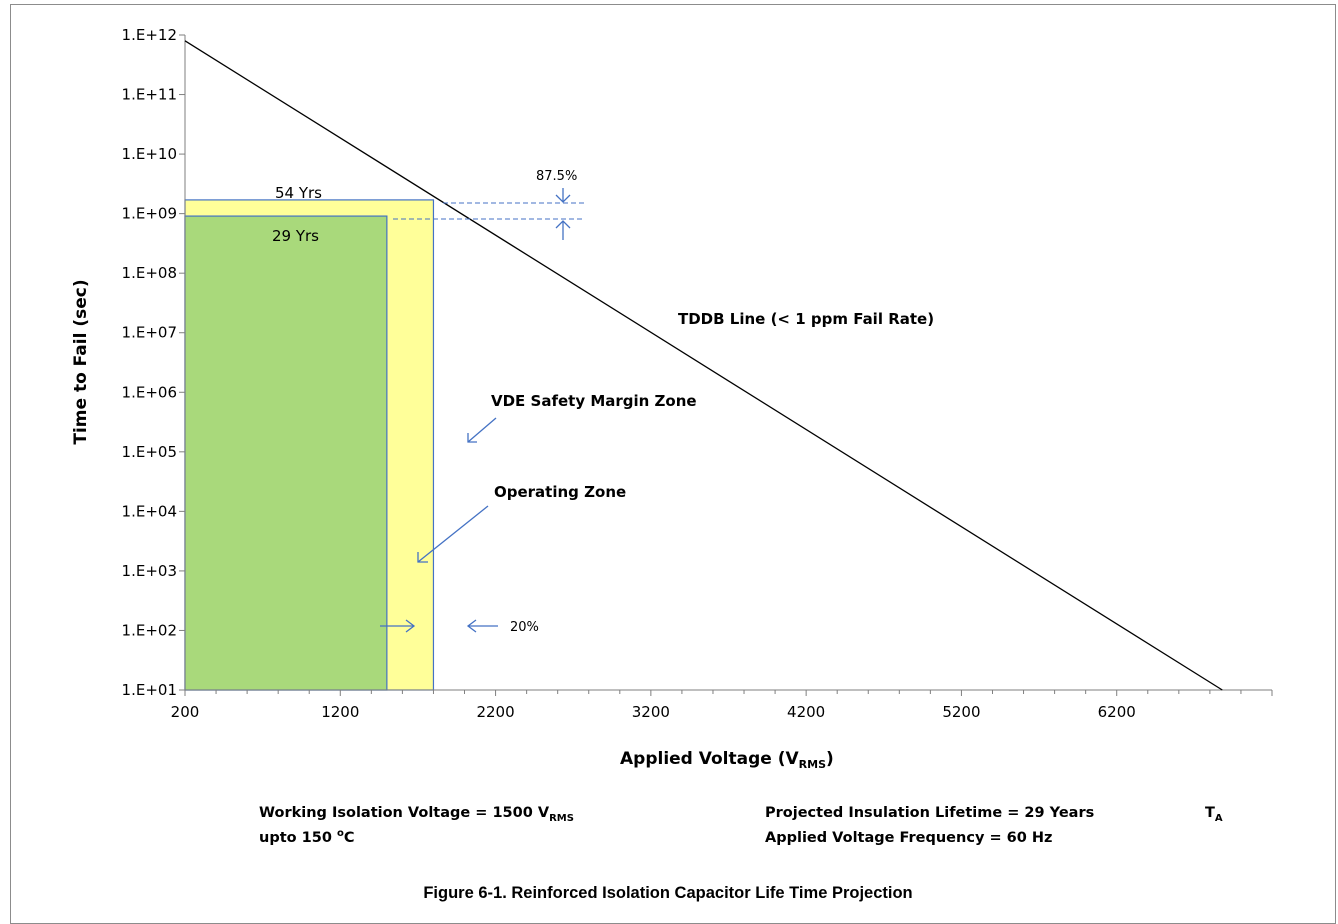  I want to click on arrow-left-icon, so click(482, 626).